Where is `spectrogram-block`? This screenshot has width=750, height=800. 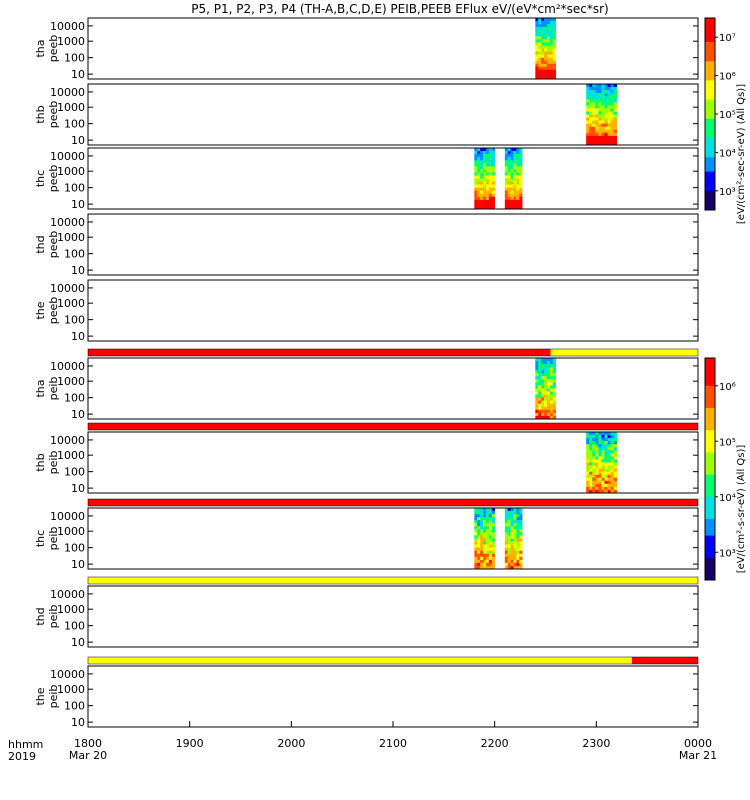
spectrogram-block is located at coordinates (601, 115).